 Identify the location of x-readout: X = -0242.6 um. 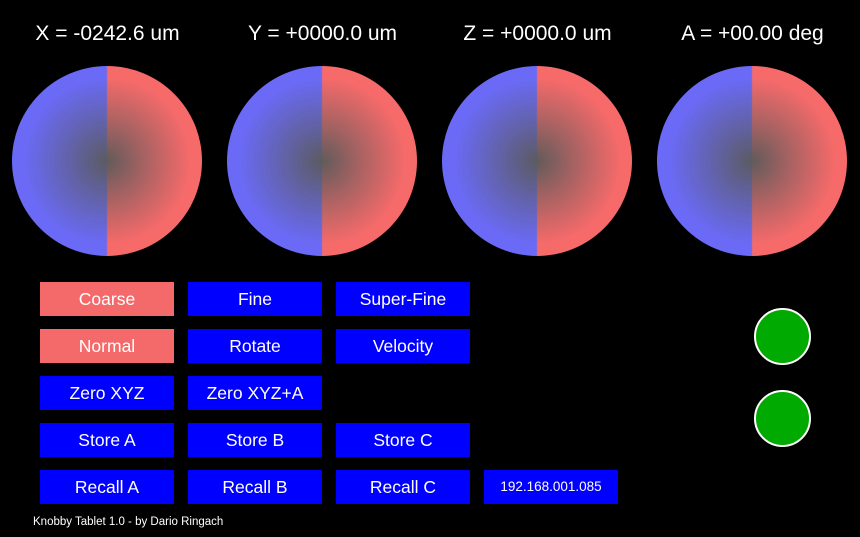
(107, 33).